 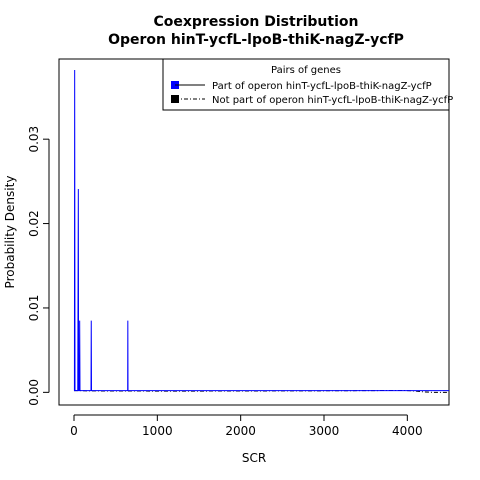 What do you see at coordinates (256, 40) in the screenshot?
I see `chart-subtitle: Operon hinT-ycfL-lpoB-thiK-nagZ-ycfP` at bounding box center [256, 40].